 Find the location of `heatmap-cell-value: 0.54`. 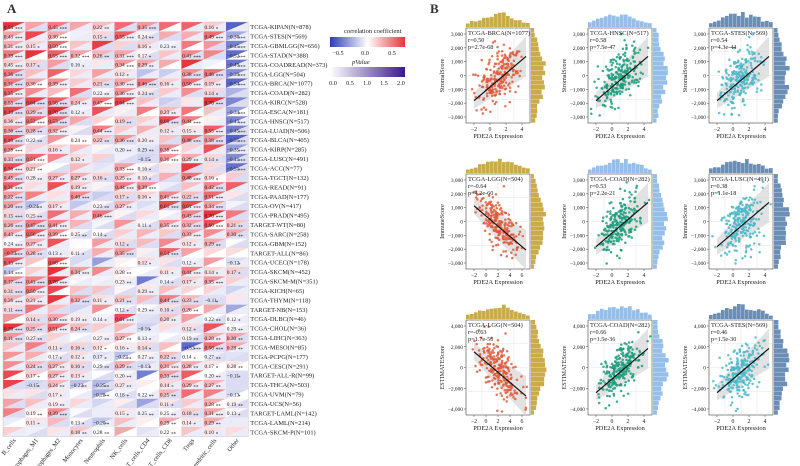

heatmap-cell-value: 0.54 is located at coordinates (165, 254).